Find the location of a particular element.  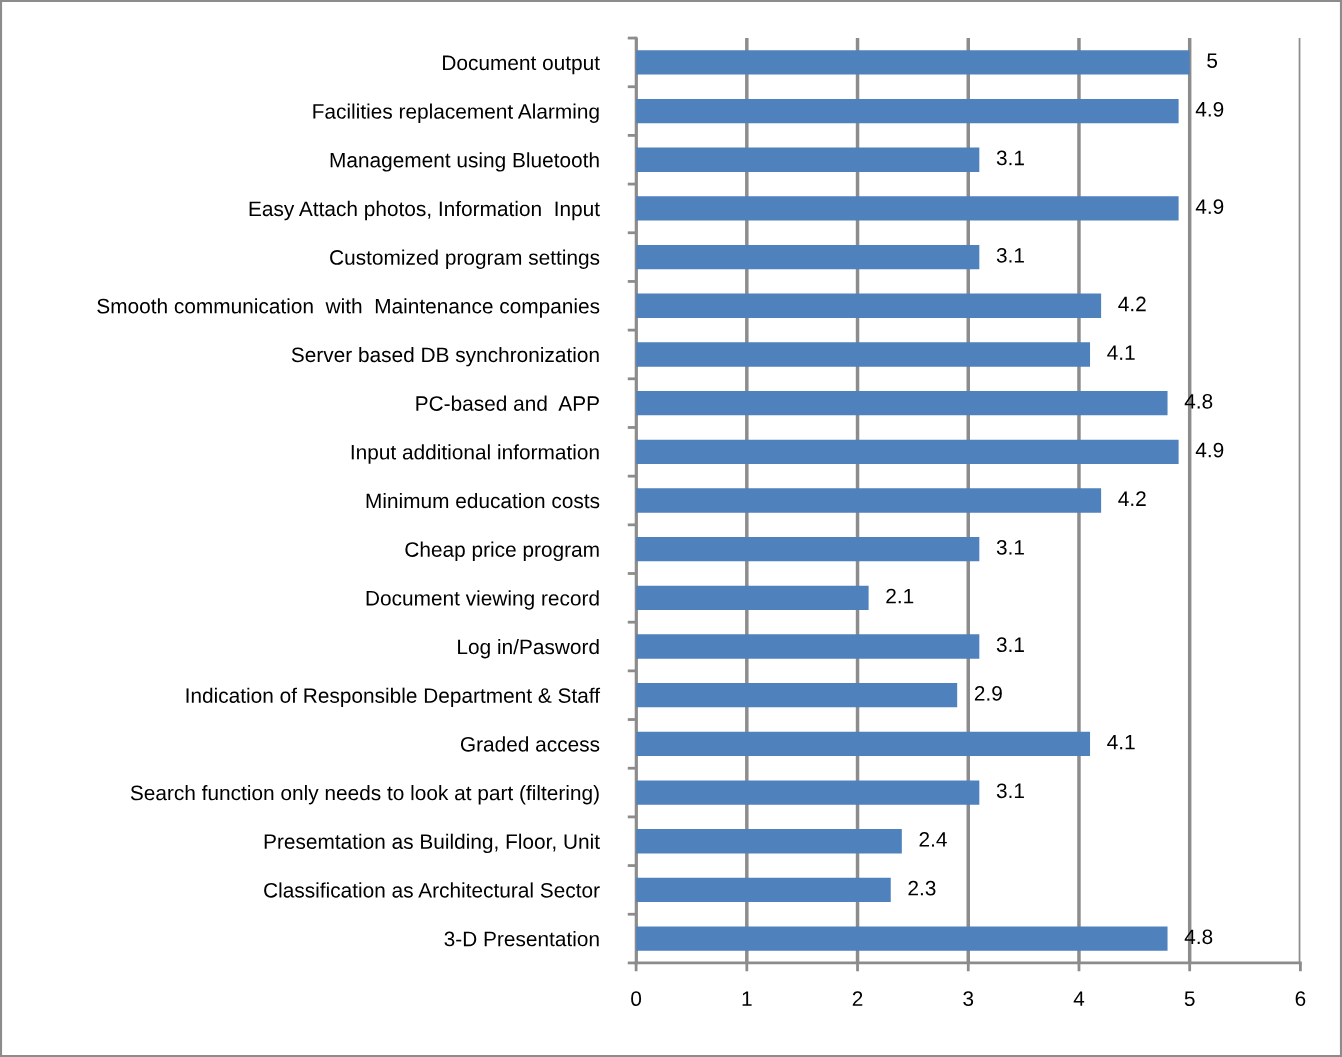

y-tick-label: Server based DB synchronization is located at coordinates (445, 356).